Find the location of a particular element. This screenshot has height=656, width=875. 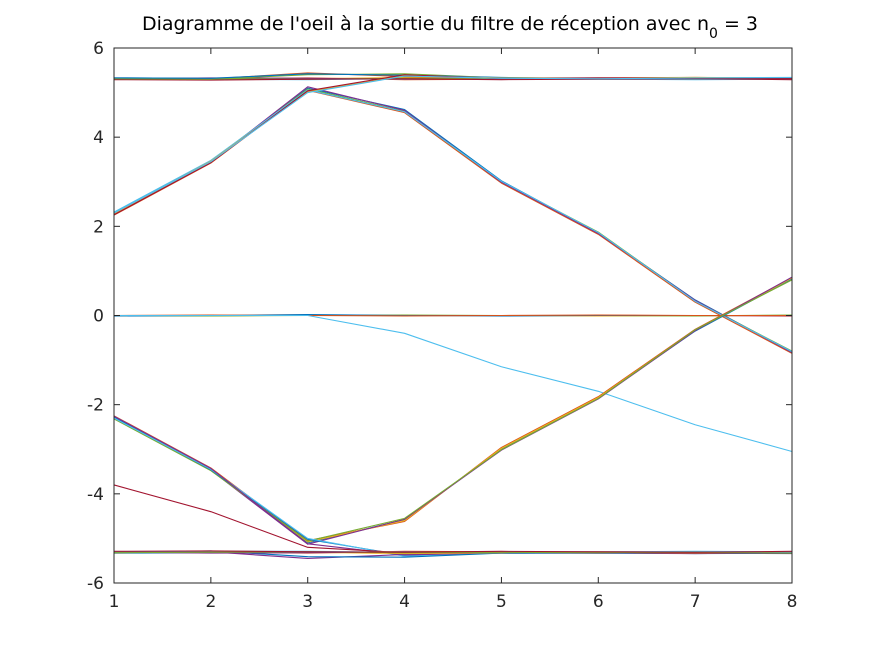

y-tick-label: 2 is located at coordinates (98, 227).